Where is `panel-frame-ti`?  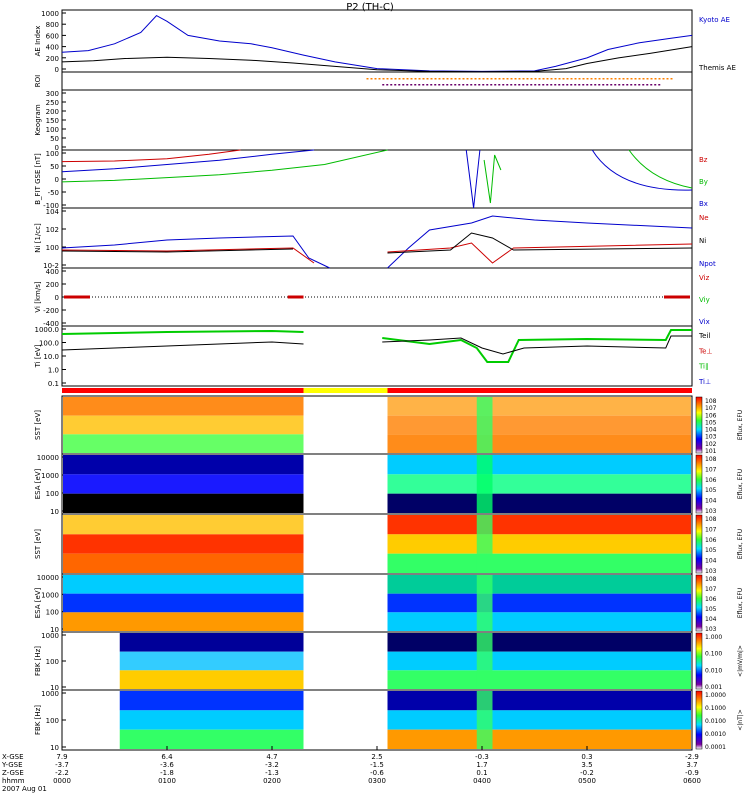 panel-frame-ti is located at coordinates (377, 356).